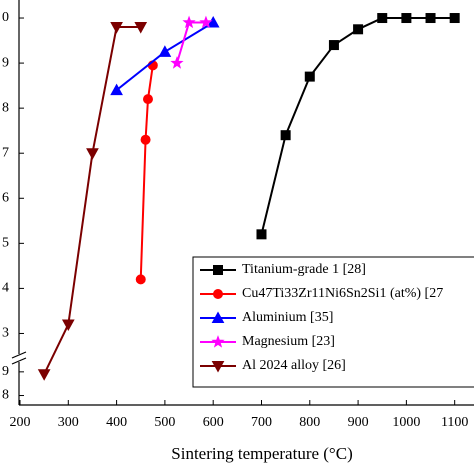 The width and height of the screenshot is (474, 474). What do you see at coordinates (116, 422) in the screenshot?
I see `x-tick-label: 400` at bounding box center [116, 422].